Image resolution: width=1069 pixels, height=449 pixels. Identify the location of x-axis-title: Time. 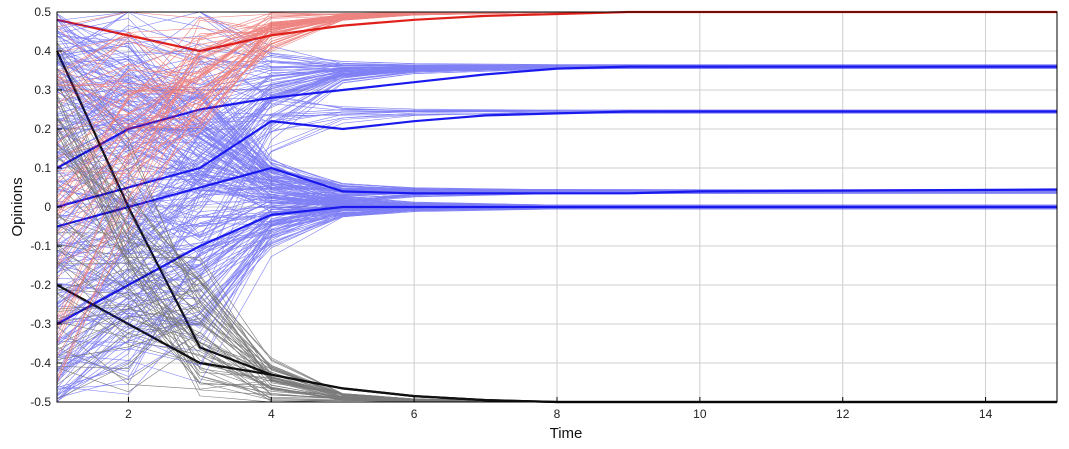
(566, 433).